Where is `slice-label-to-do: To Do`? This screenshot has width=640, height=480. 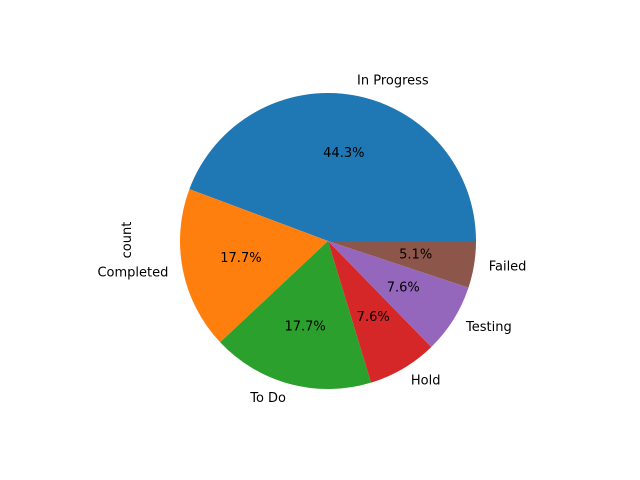 slice-label-to-do: To Do is located at coordinates (267, 398).